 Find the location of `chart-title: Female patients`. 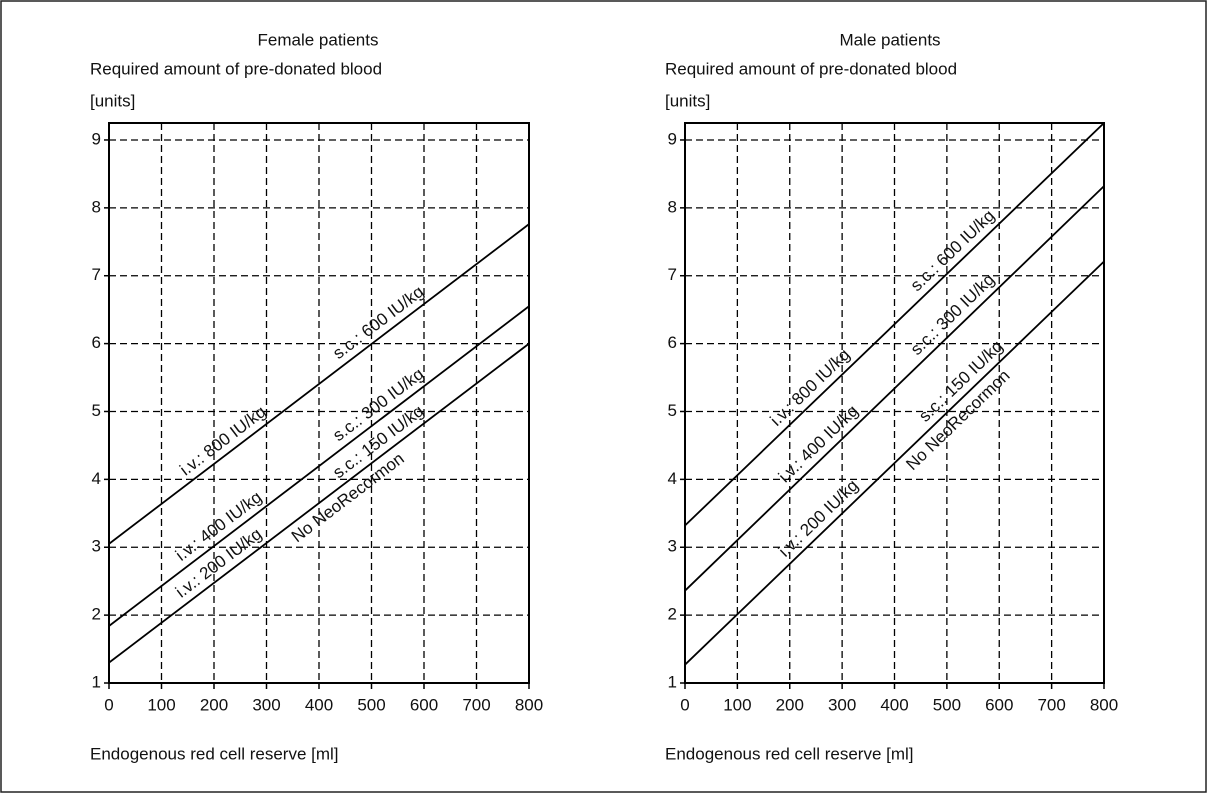

chart-title: Female patients is located at coordinates (318, 39).